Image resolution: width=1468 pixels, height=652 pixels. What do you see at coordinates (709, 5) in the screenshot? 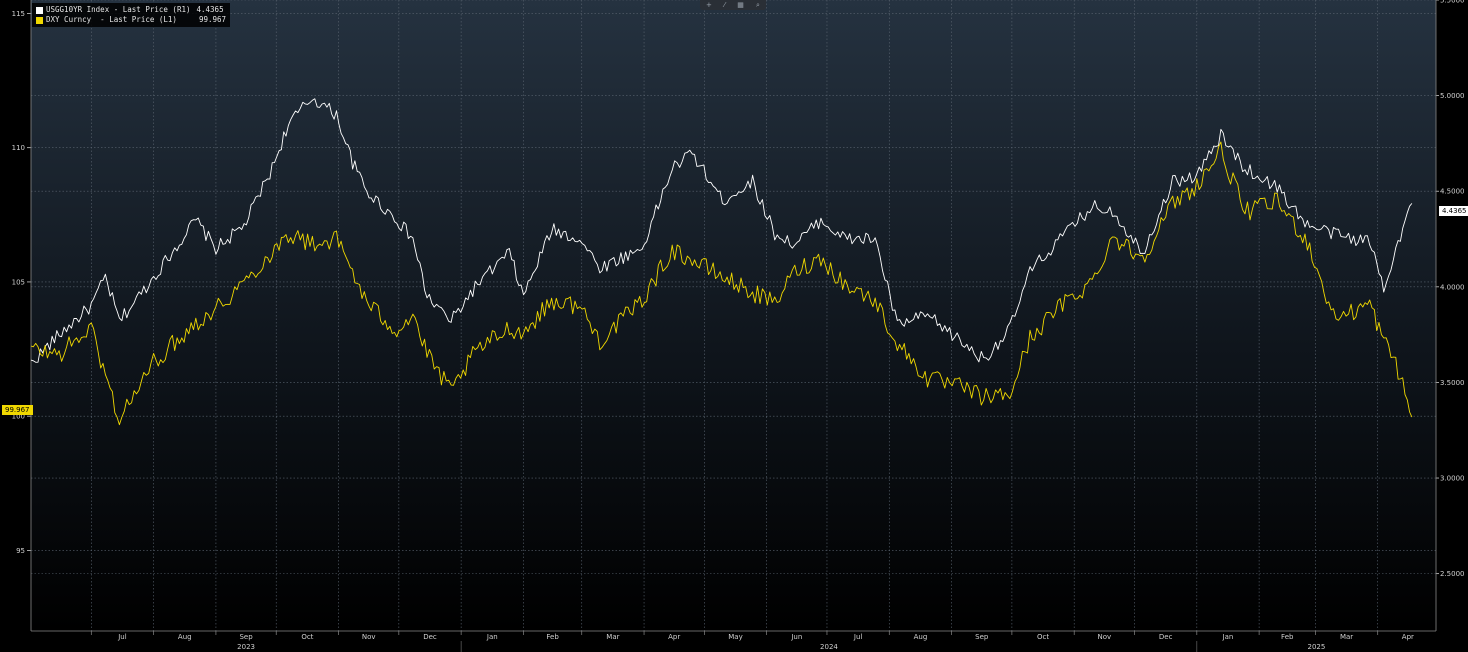
I see `crosshair-icon: +` at bounding box center [709, 5].